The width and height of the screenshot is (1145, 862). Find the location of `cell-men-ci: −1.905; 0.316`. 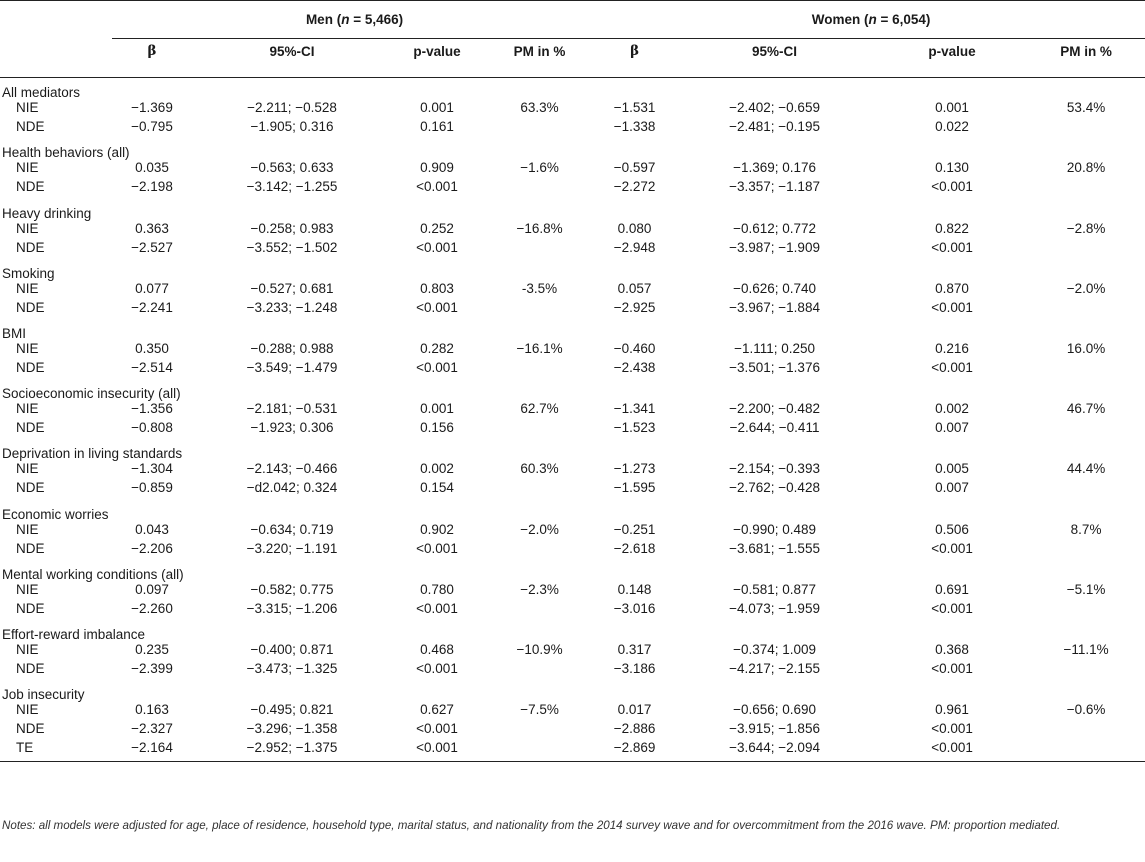

cell-men-ci: −1.905; 0.316 is located at coordinates (292, 127).